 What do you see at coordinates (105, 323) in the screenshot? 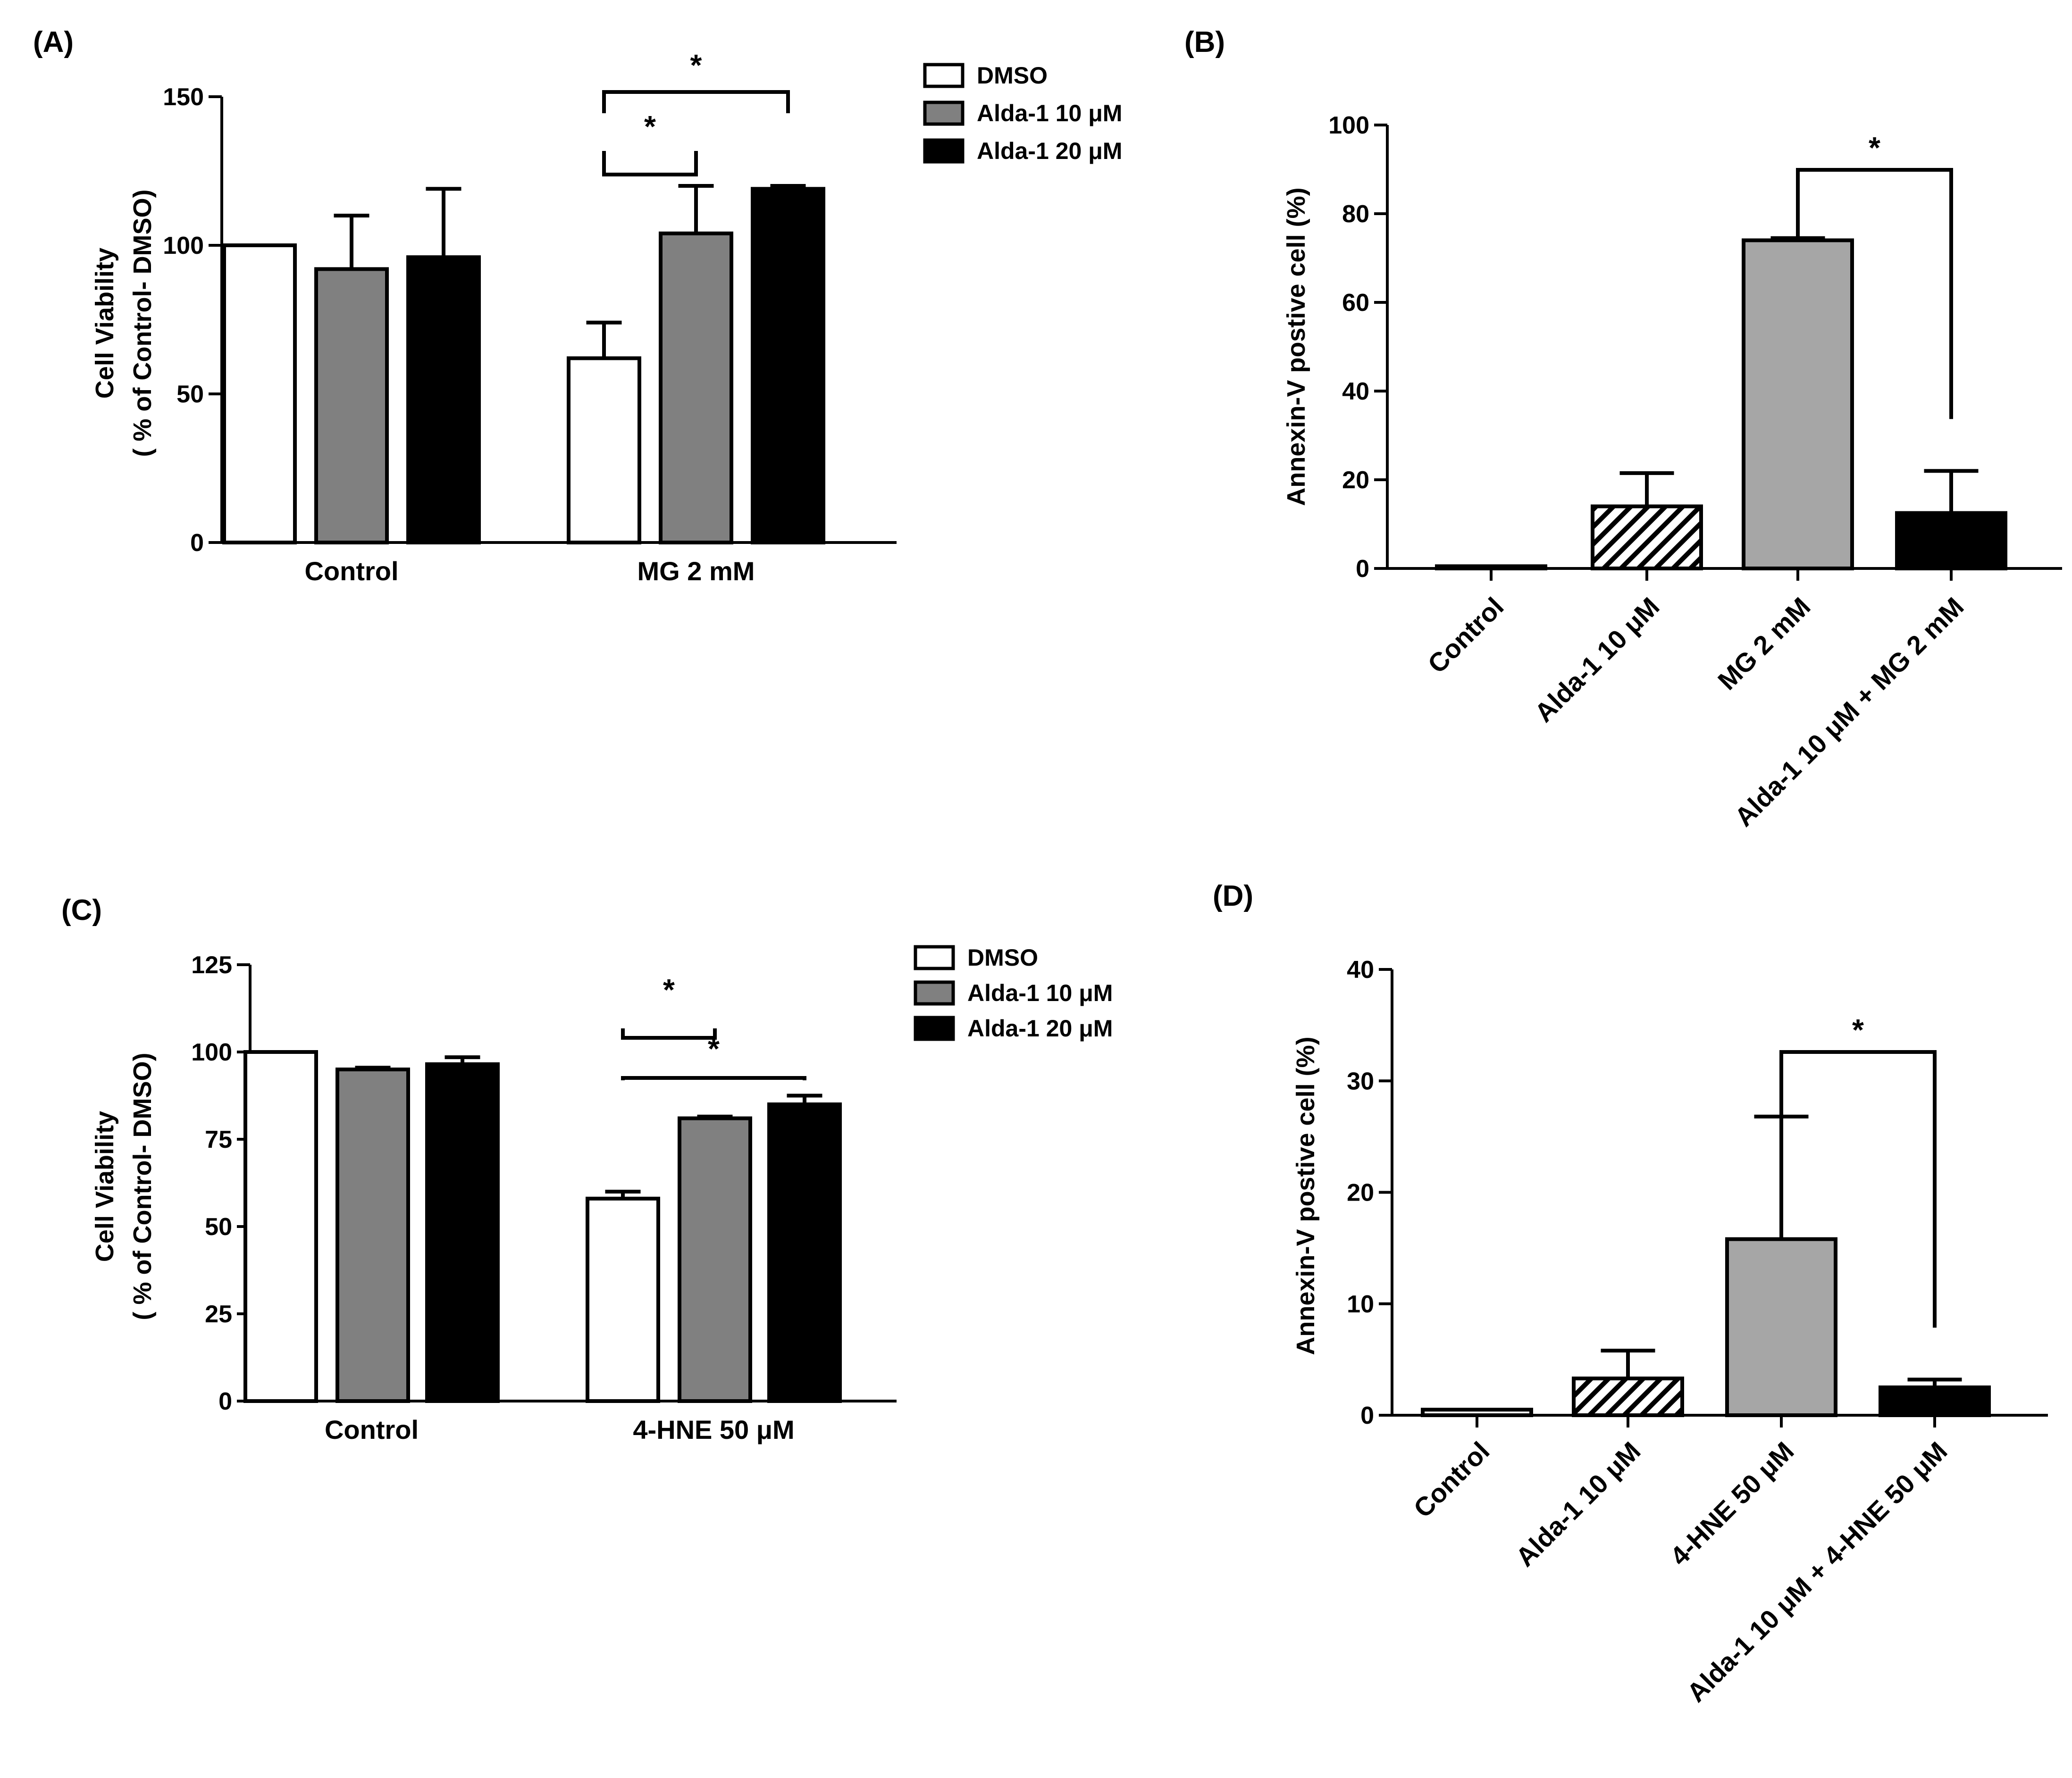
I see `panel-a-y-title-line1: Cell Viability` at bounding box center [105, 323].